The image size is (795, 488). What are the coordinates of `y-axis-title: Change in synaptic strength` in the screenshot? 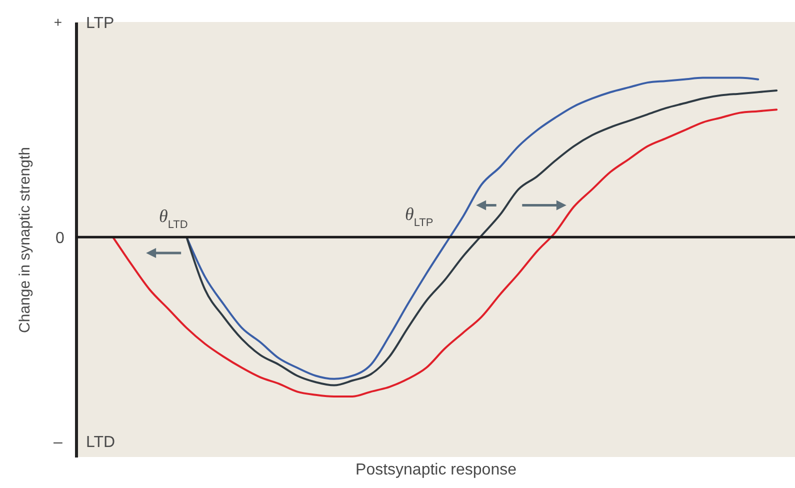 It's located at (25, 240).